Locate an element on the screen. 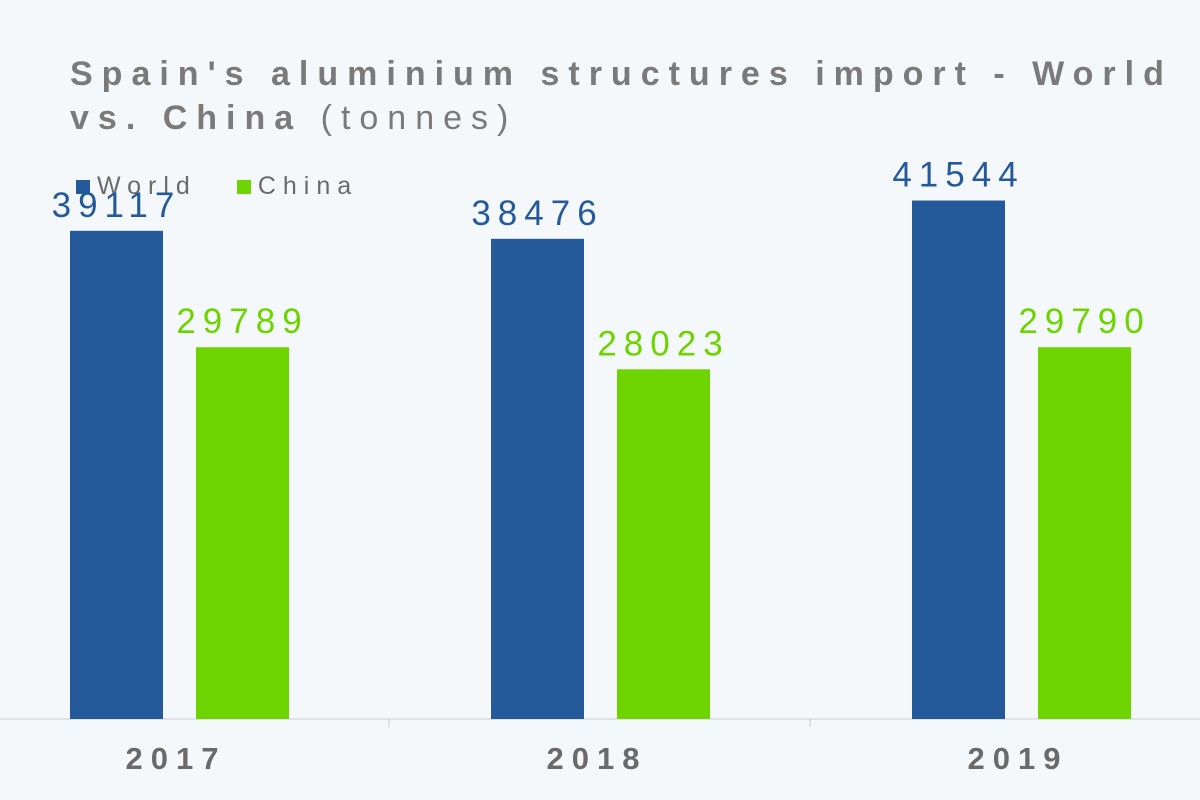 This screenshot has height=800, width=1200. x-tick-label-2017: 2017 is located at coordinates (176, 758).